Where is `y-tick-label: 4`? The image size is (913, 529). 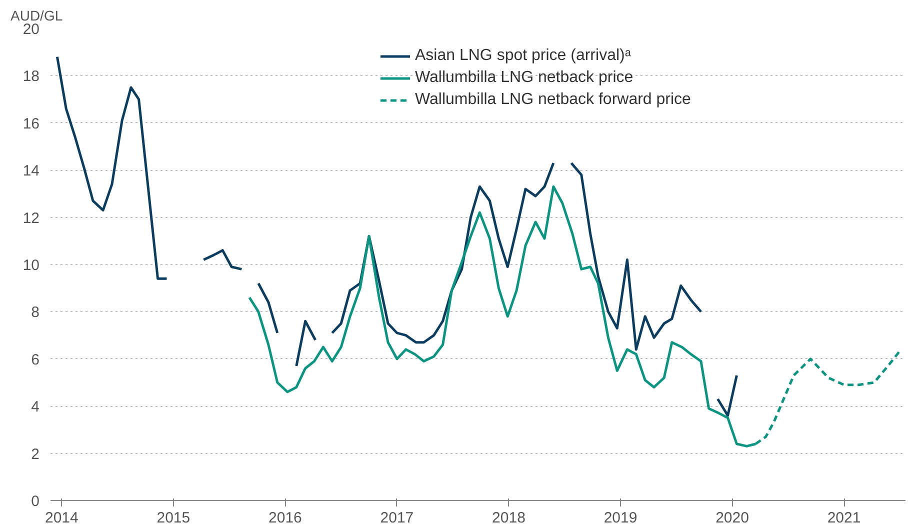 y-tick-label: 4 is located at coordinates (35, 407).